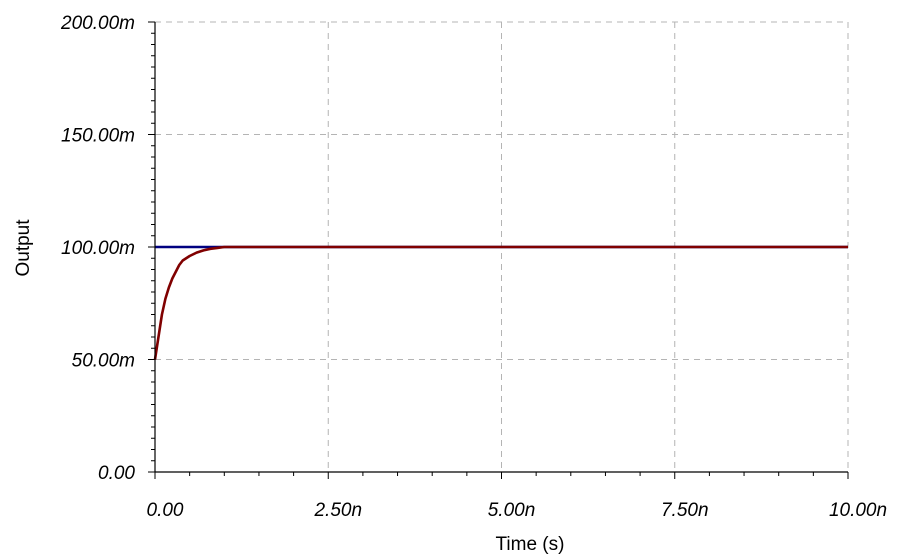 Image resolution: width=909 pixels, height=558 pixels. Describe the element at coordinates (530, 544) in the screenshot. I see `x-axis-title: Time (s)` at that location.